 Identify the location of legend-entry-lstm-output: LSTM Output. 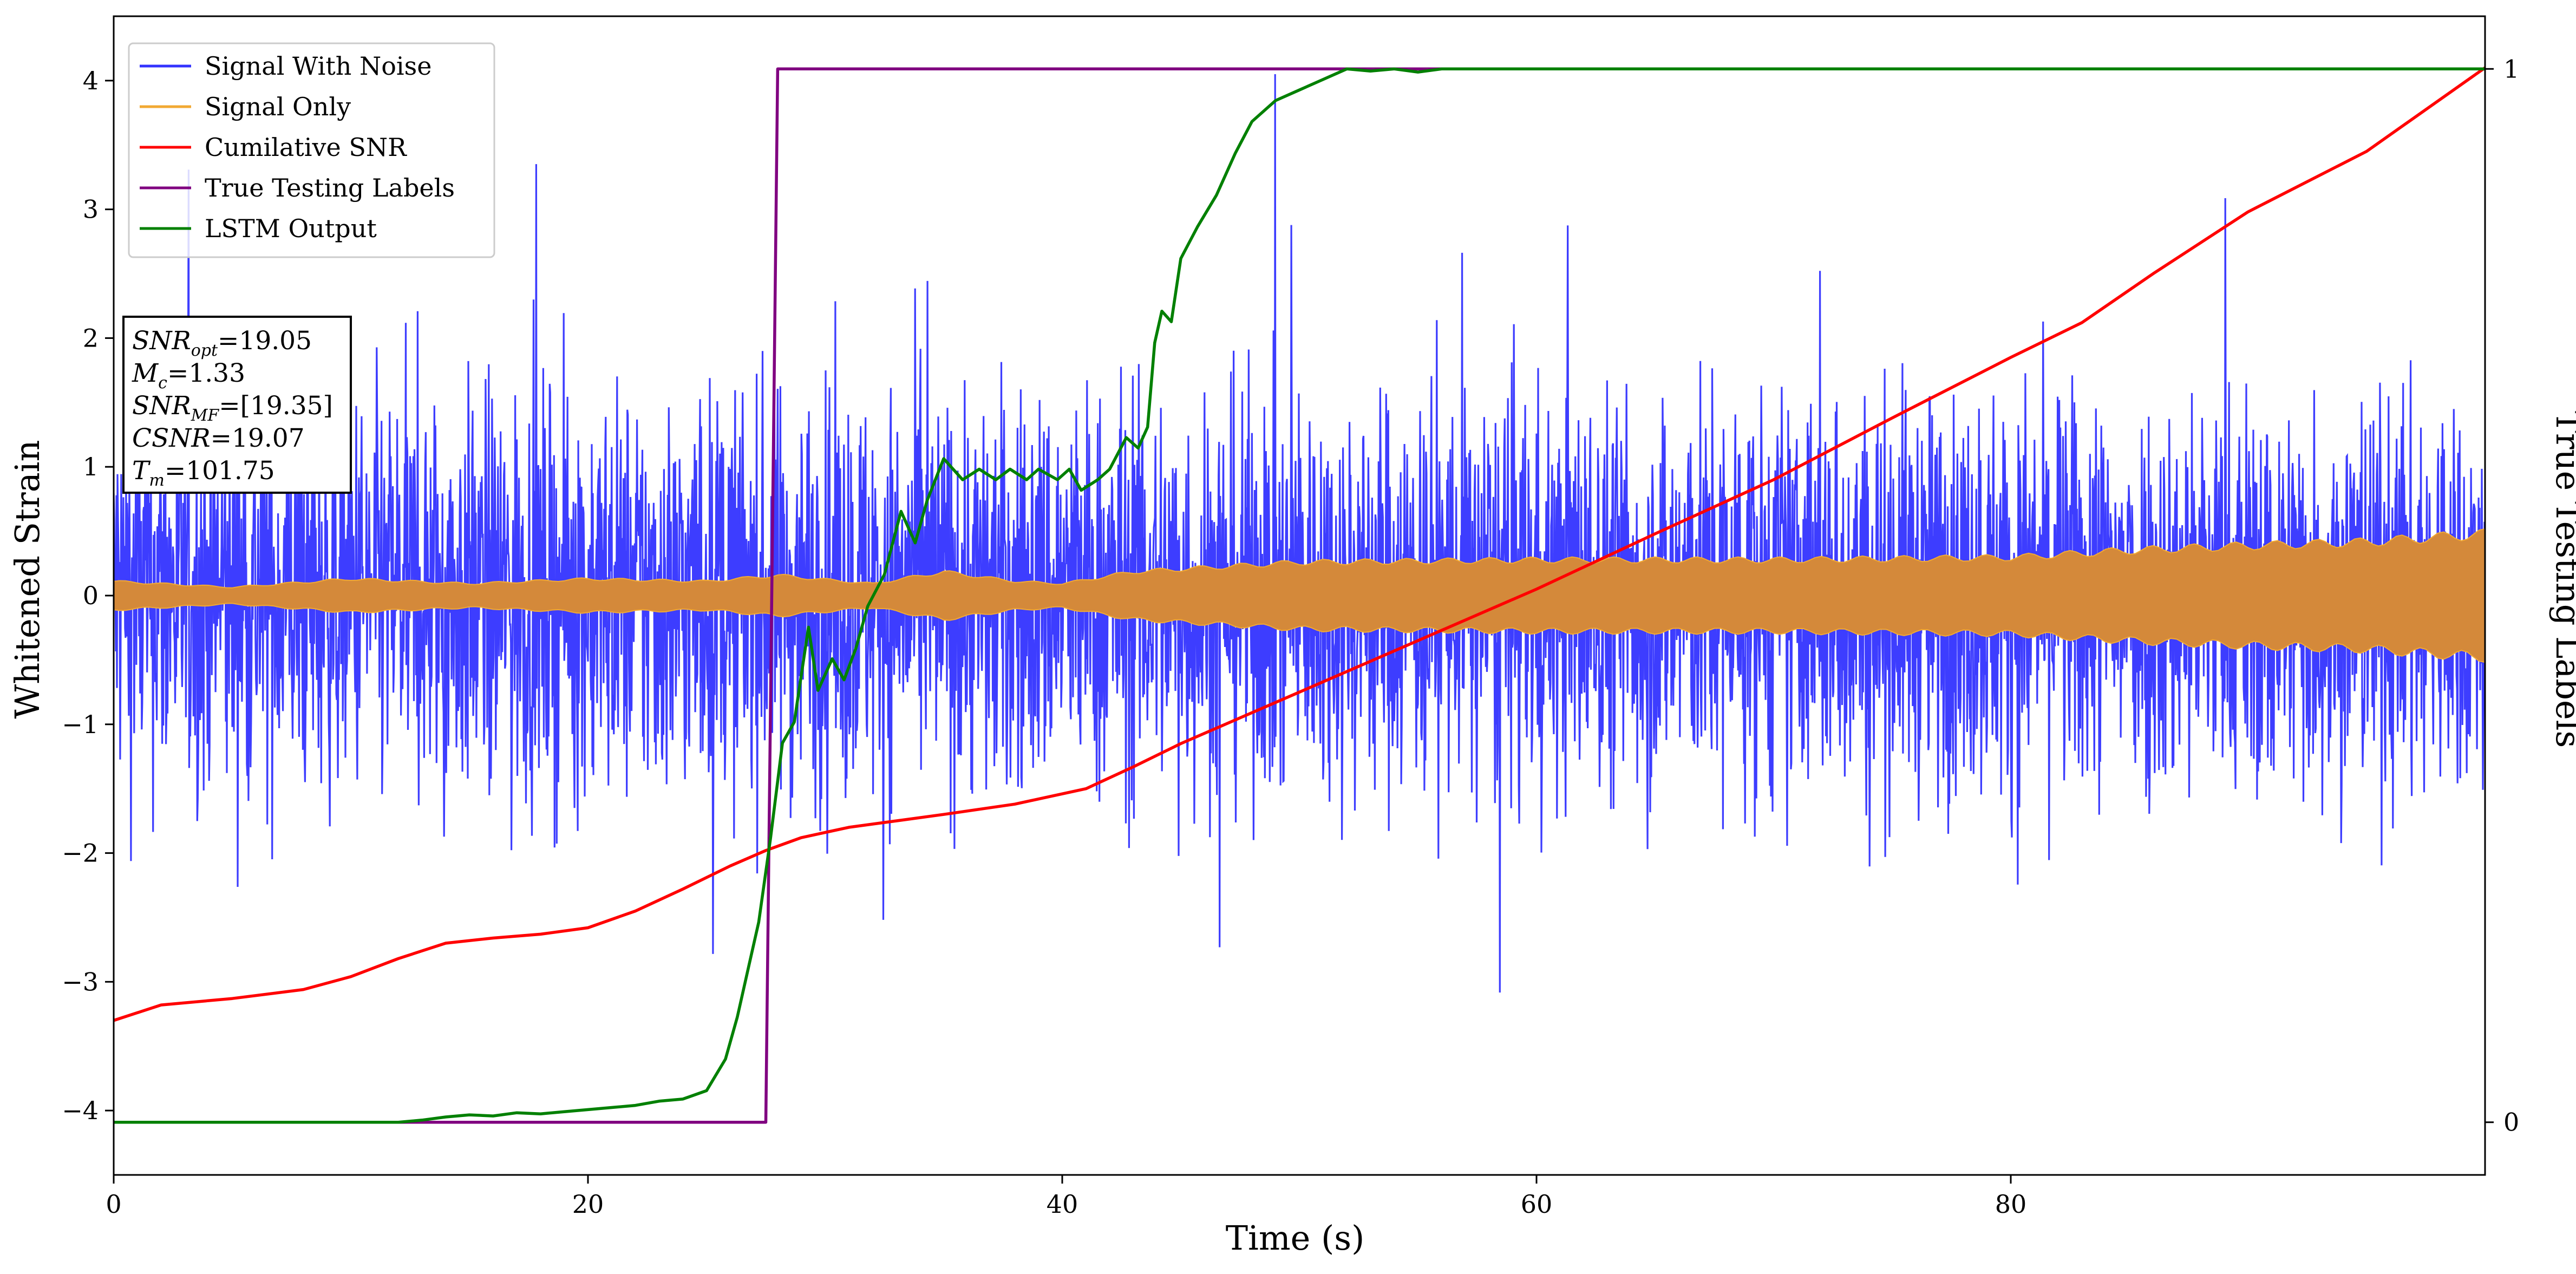
(291, 228).